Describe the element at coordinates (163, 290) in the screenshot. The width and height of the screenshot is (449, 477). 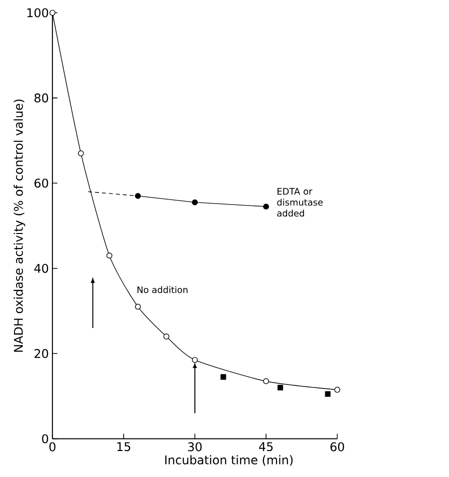
I see `series-label: No addition` at that location.